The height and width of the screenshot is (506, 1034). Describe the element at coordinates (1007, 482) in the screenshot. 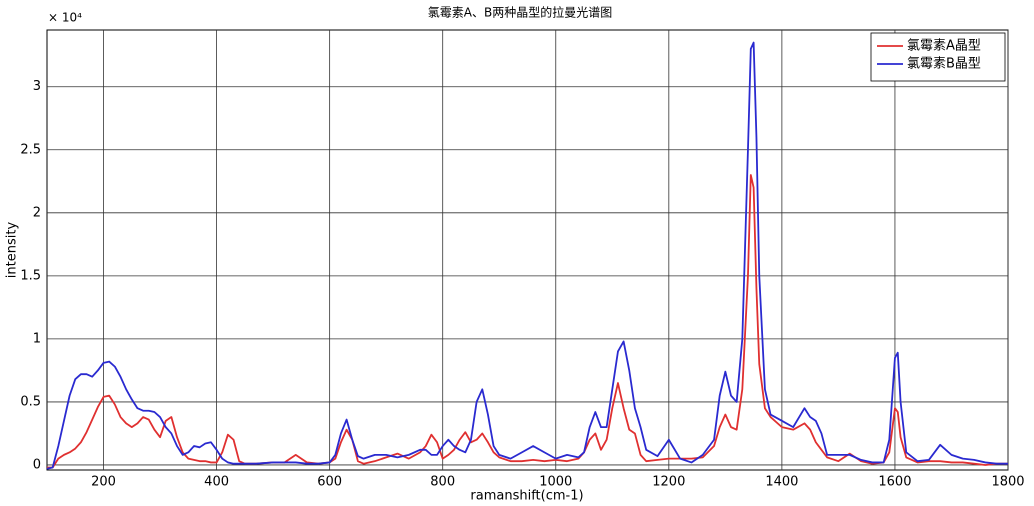

I see `x-tick-label: 1800` at that location.